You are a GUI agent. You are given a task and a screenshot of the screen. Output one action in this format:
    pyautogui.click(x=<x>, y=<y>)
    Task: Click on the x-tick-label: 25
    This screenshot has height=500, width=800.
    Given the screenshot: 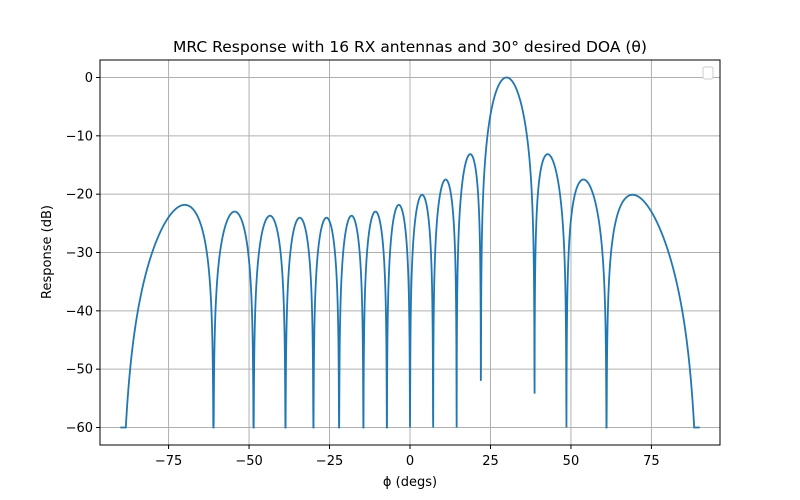 What is the action you would take?
    pyautogui.click(x=490, y=461)
    